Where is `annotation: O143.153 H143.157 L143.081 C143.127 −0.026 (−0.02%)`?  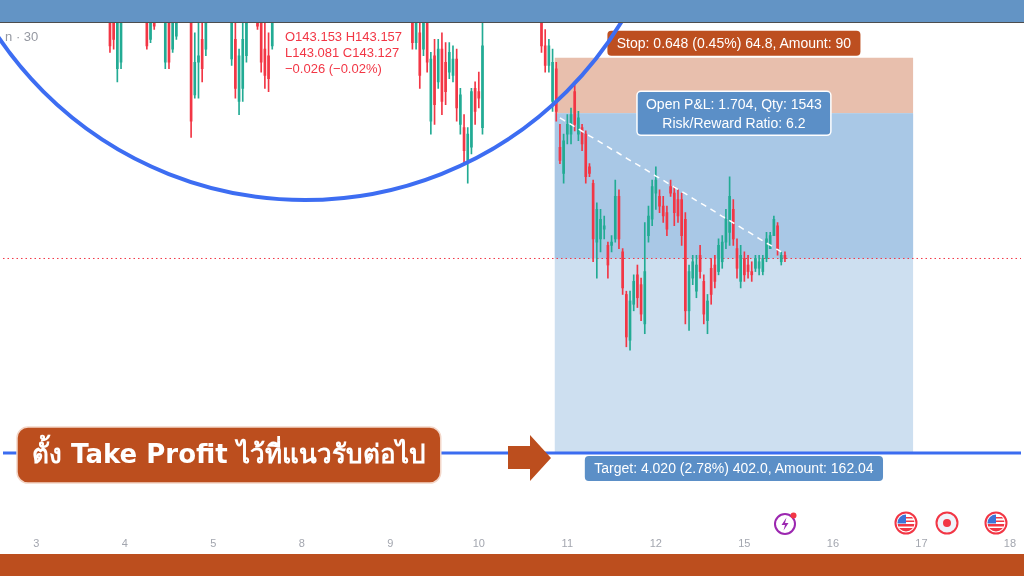 annotation: O143.153 H143.157 L143.081 C143.127 −0.026 (−0.02%) is located at coordinates (343, 52).